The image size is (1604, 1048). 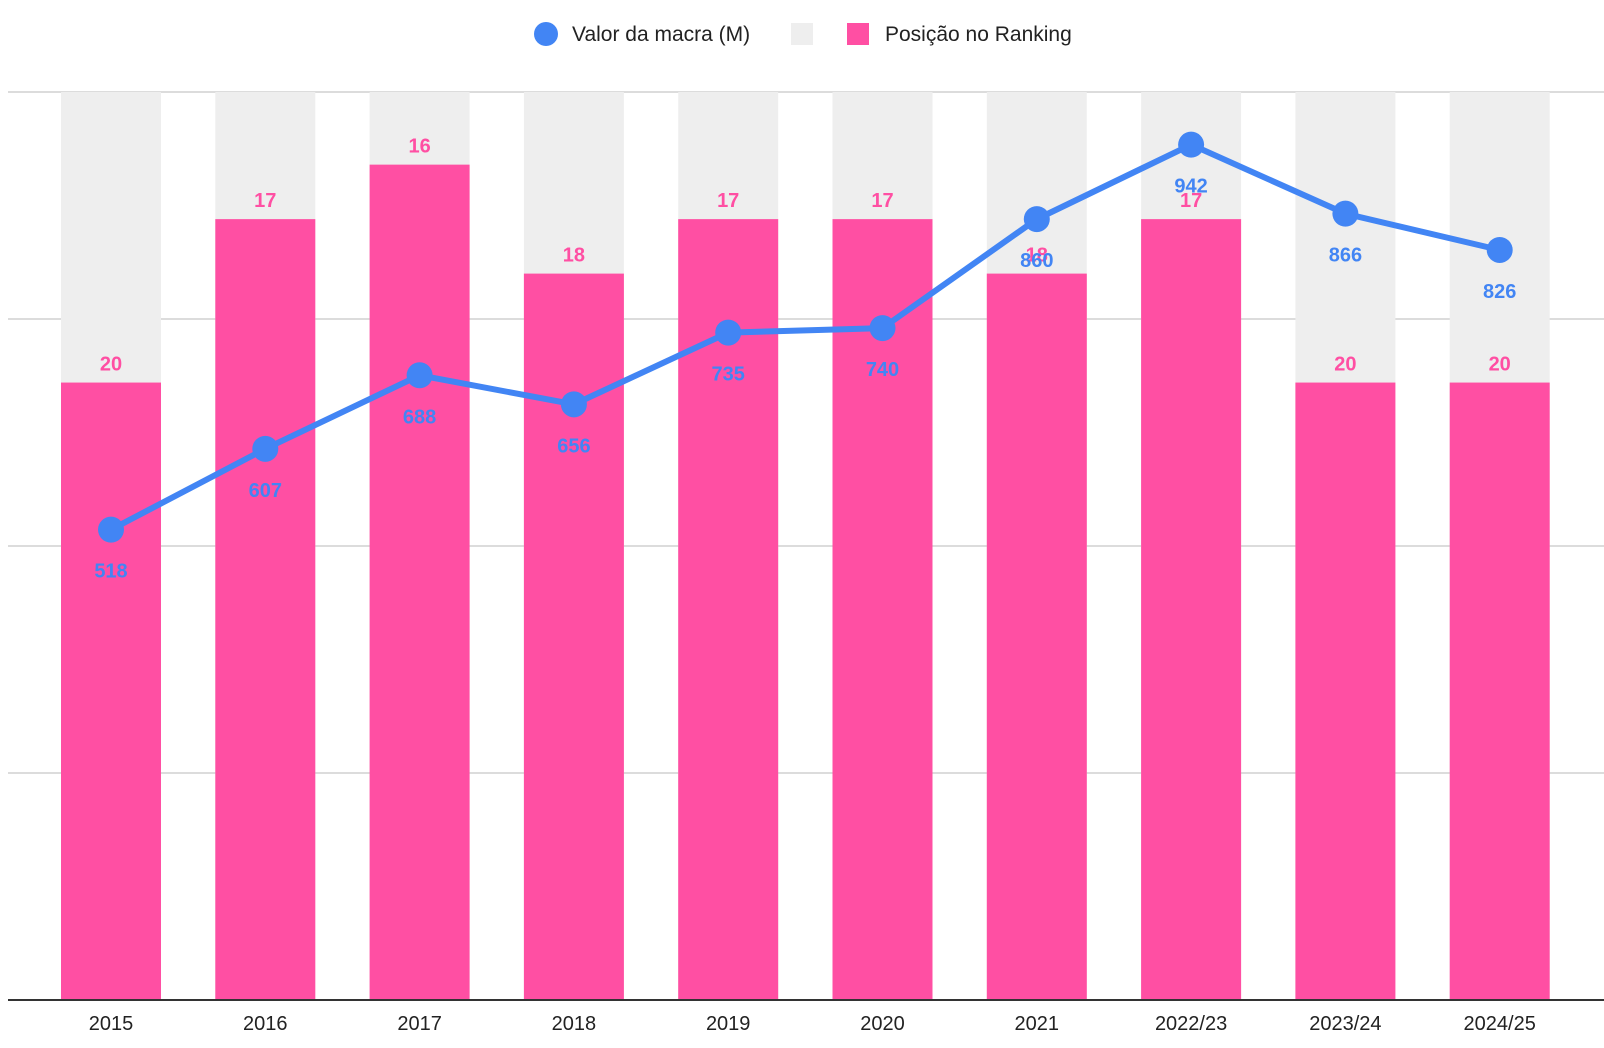 What do you see at coordinates (111, 1024) in the screenshot?
I see `x-tick-label: 2015` at bounding box center [111, 1024].